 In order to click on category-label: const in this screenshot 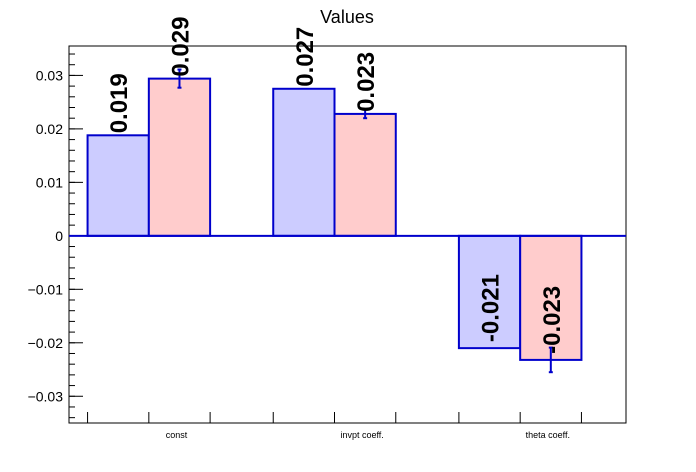, I will do `click(177, 435)`.